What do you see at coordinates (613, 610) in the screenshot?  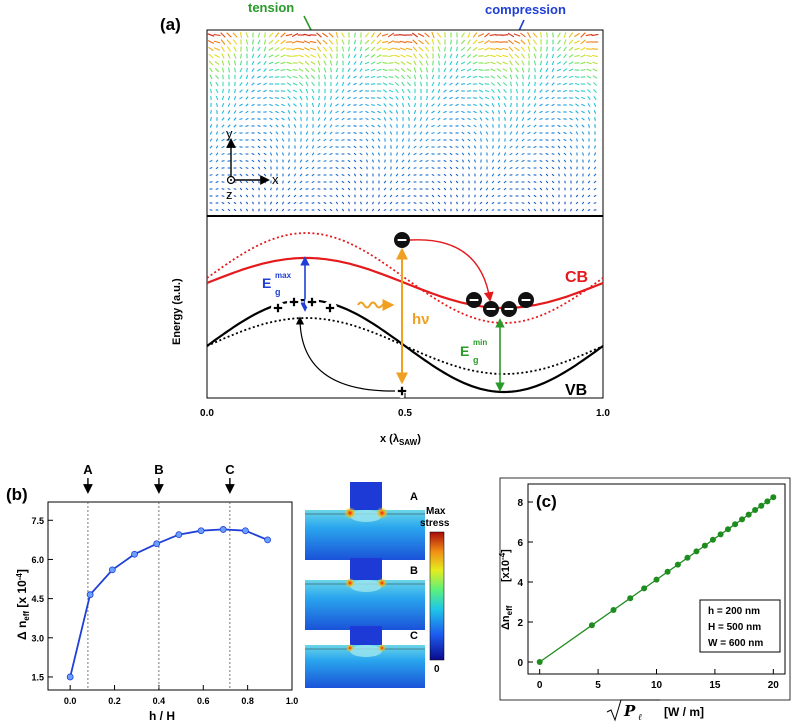 I see `c-data-point` at bounding box center [613, 610].